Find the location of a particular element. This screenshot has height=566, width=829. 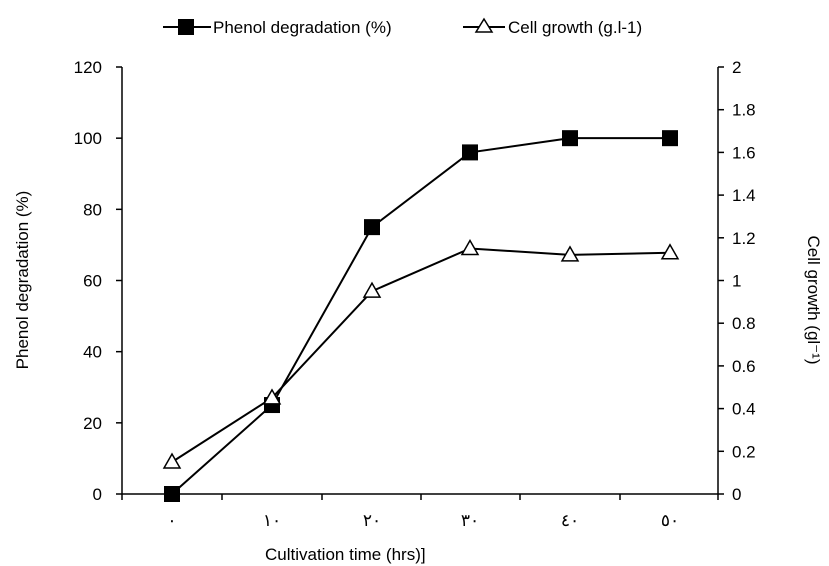

x-axis-ticks: ٠ ١٠ ٢٠ ٣٠ ٤٠ ٥٠ is located at coordinates (420, 512).